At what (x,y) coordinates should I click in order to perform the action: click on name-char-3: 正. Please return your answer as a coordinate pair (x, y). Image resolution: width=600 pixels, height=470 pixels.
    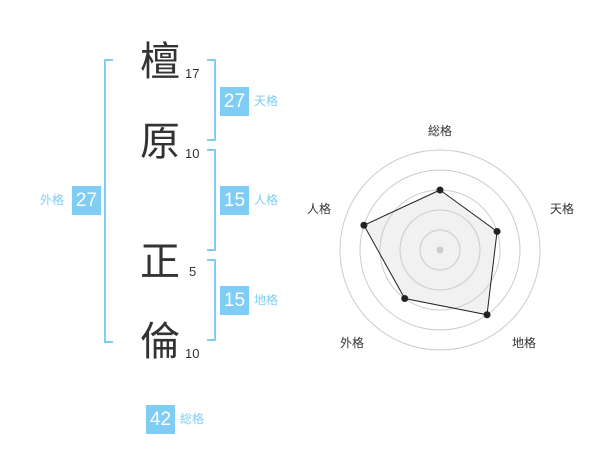
    Looking at the image, I should click on (160, 262).